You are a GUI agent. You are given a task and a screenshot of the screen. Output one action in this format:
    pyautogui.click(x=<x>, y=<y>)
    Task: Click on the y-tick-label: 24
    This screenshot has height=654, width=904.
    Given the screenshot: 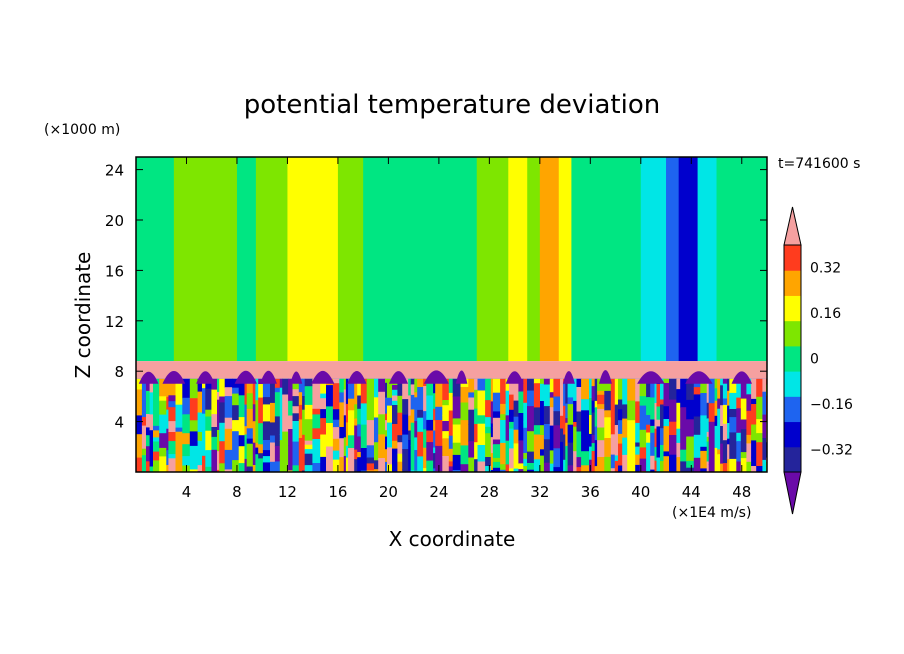 What is the action you would take?
    pyautogui.click(x=114, y=171)
    